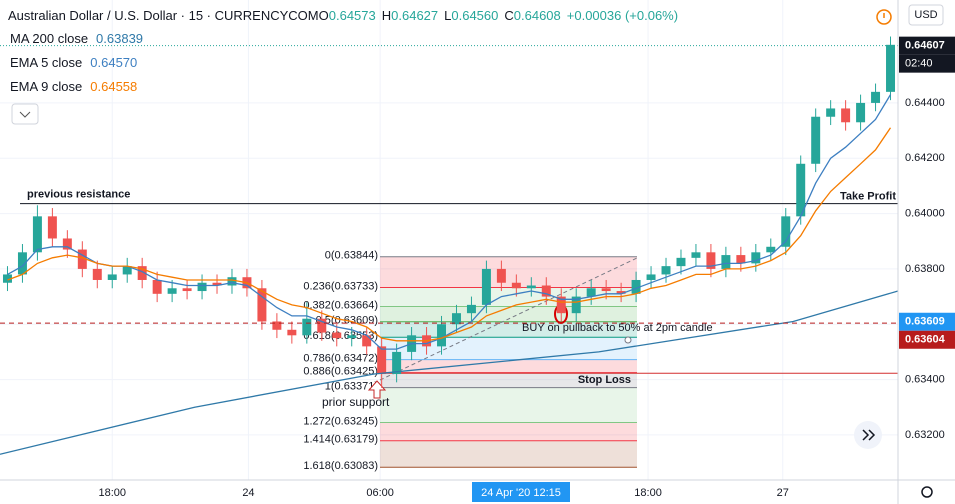  What do you see at coordinates (919, 64) in the screenshot?
I see `countdown: 02:40` at bounding box center [919, 64].